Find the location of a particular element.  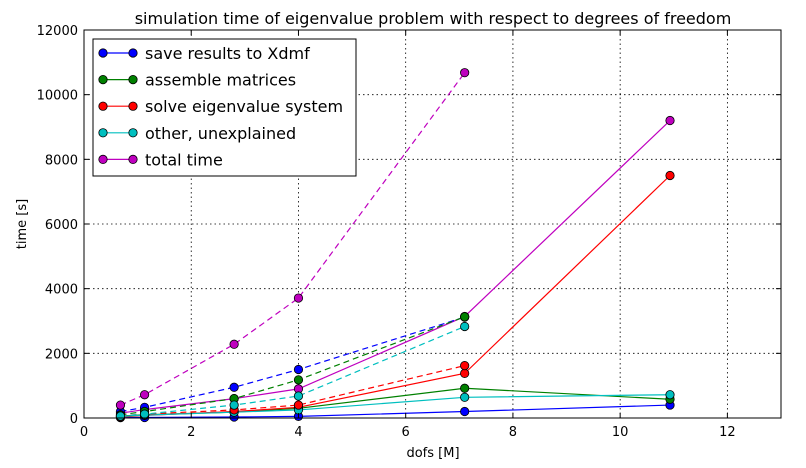

legend-entry: other, unexplained is located at coordinates (197, 133).